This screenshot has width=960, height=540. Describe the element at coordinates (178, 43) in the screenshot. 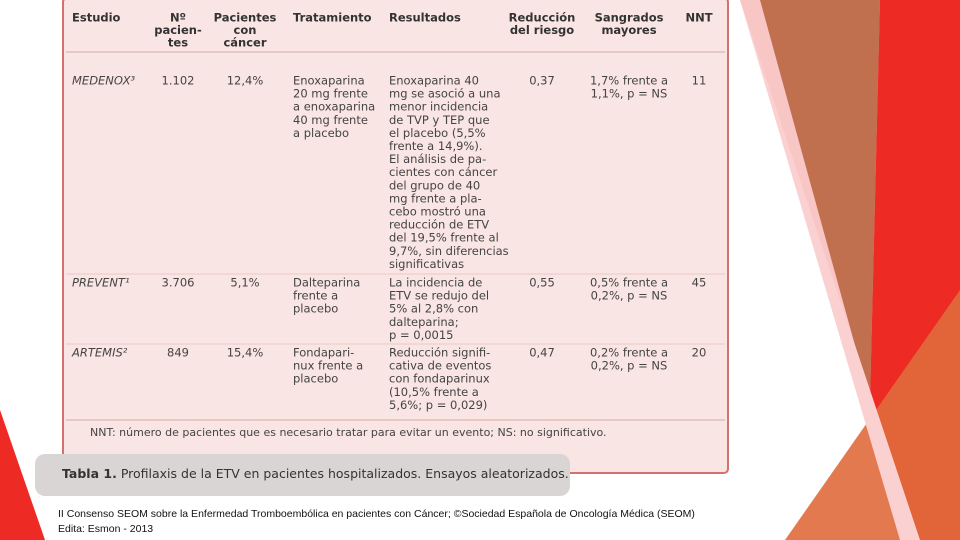

I see `header-cell: tes` at that location.